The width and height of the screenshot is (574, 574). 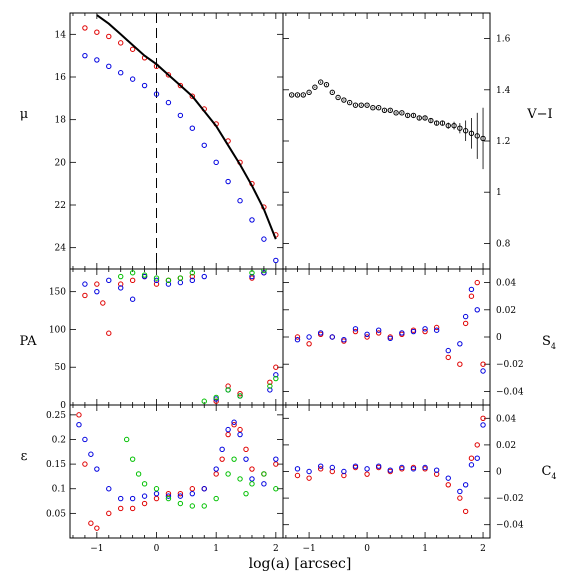 I want to click on vi-ylabel: V−I, so click(x=539, y=114).